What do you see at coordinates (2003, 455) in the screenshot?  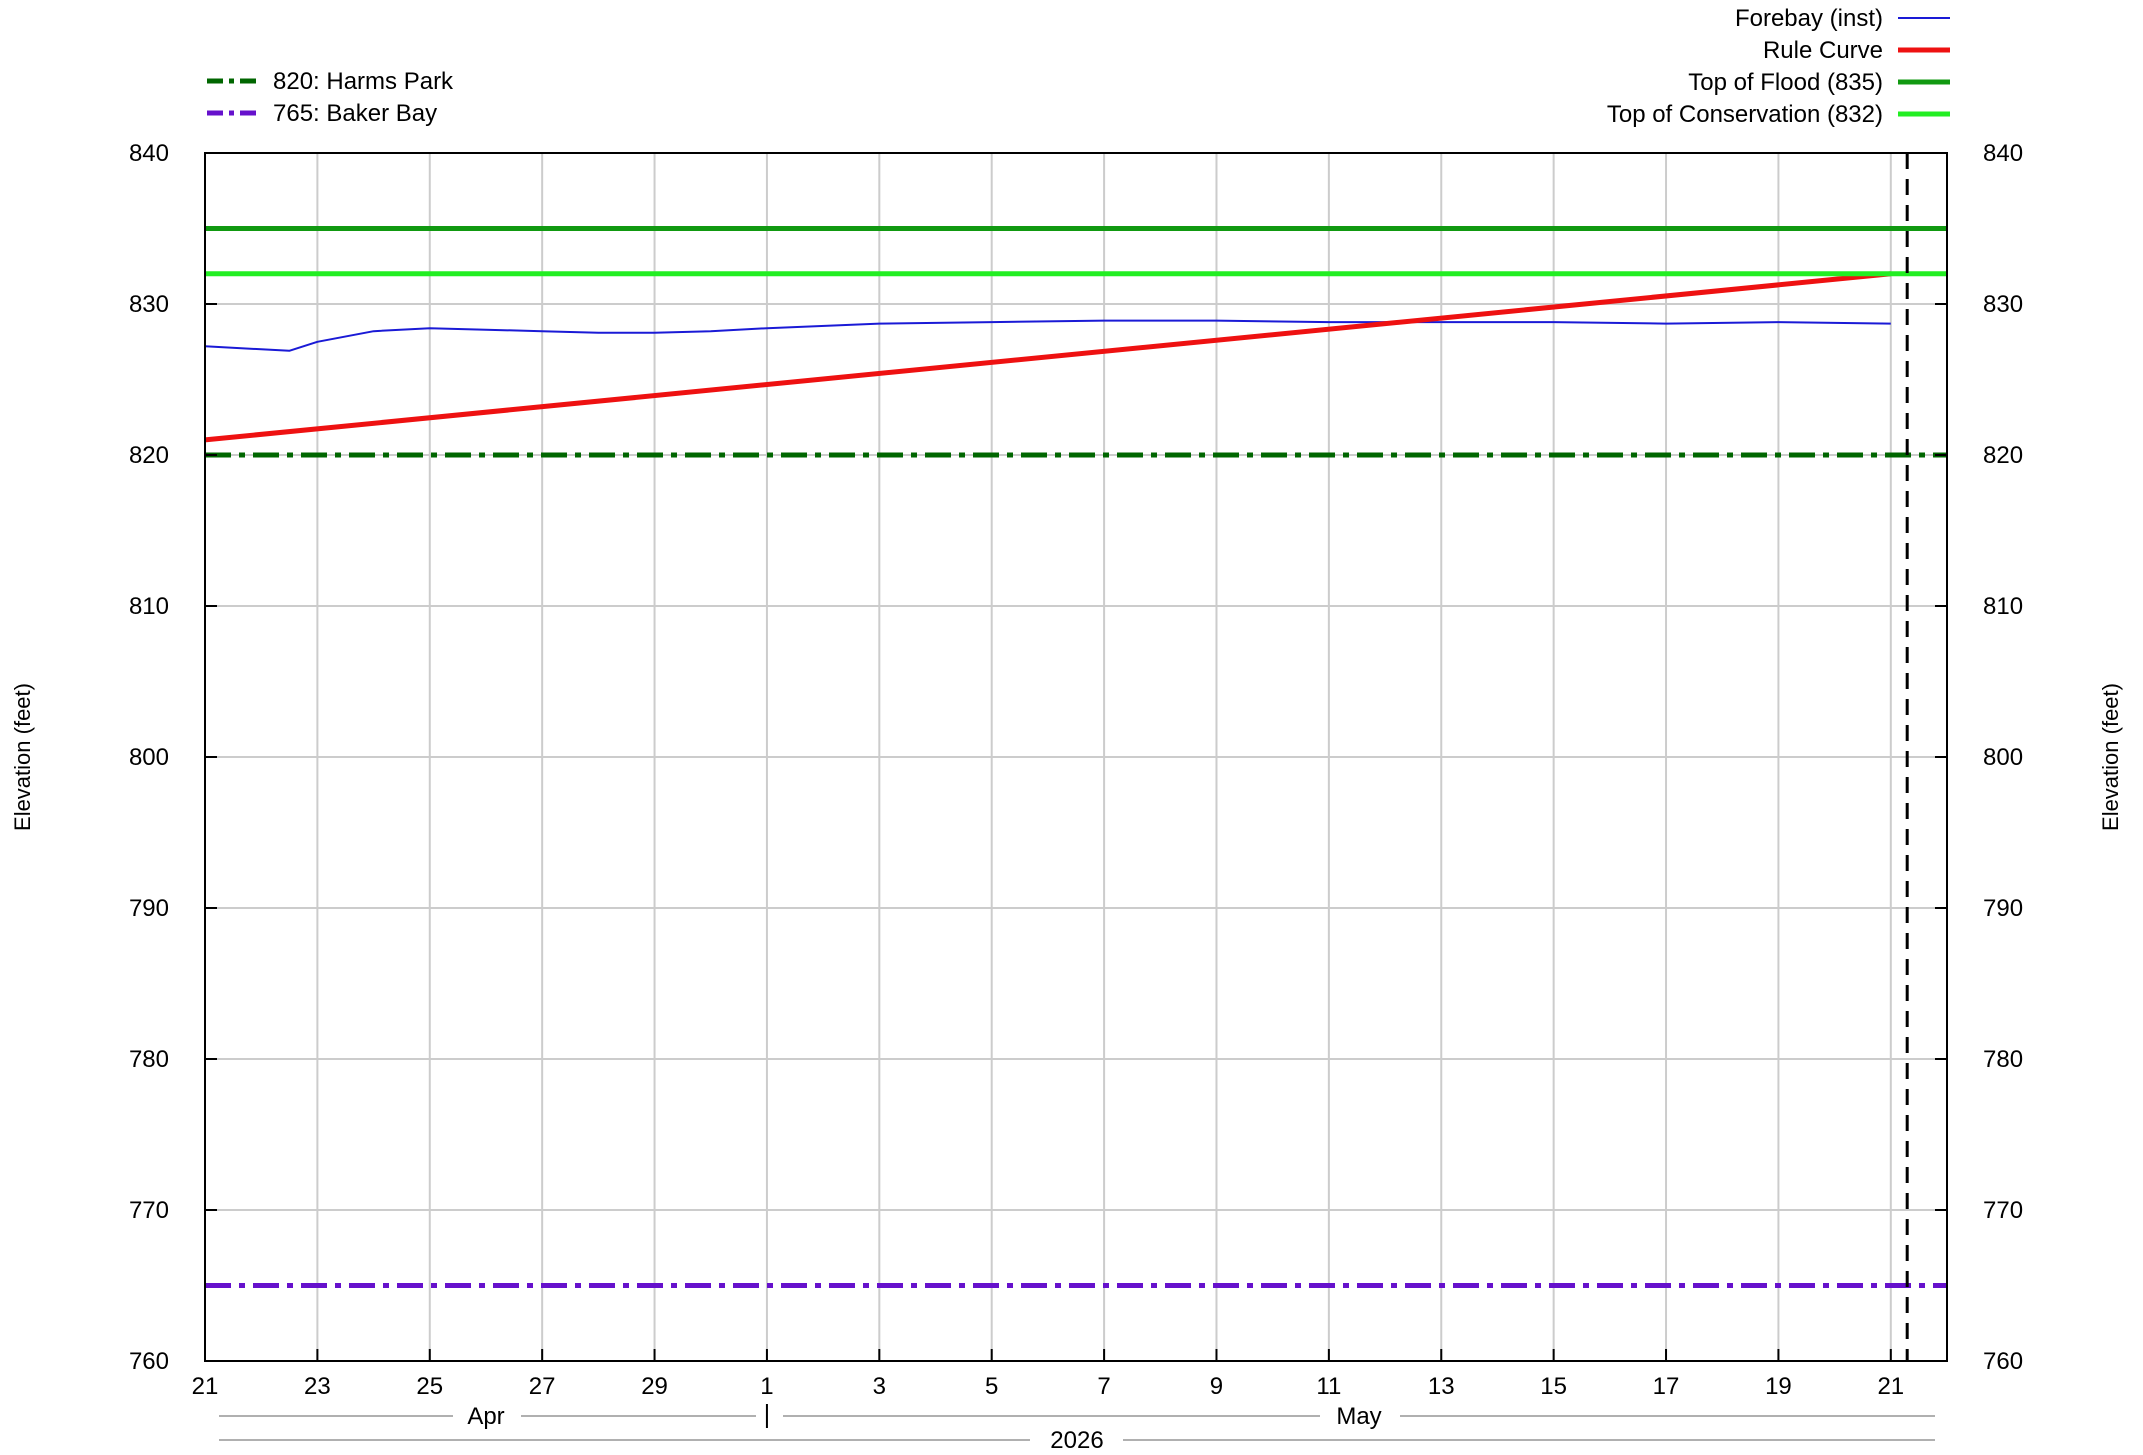 I see `y-tick-label-right: 820` at bounding box center [2003, 455].